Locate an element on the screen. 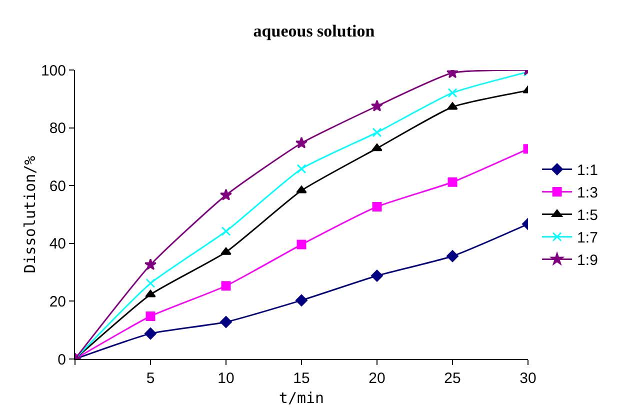  y-tick-label: 80 is located at coordinates (57, 129).